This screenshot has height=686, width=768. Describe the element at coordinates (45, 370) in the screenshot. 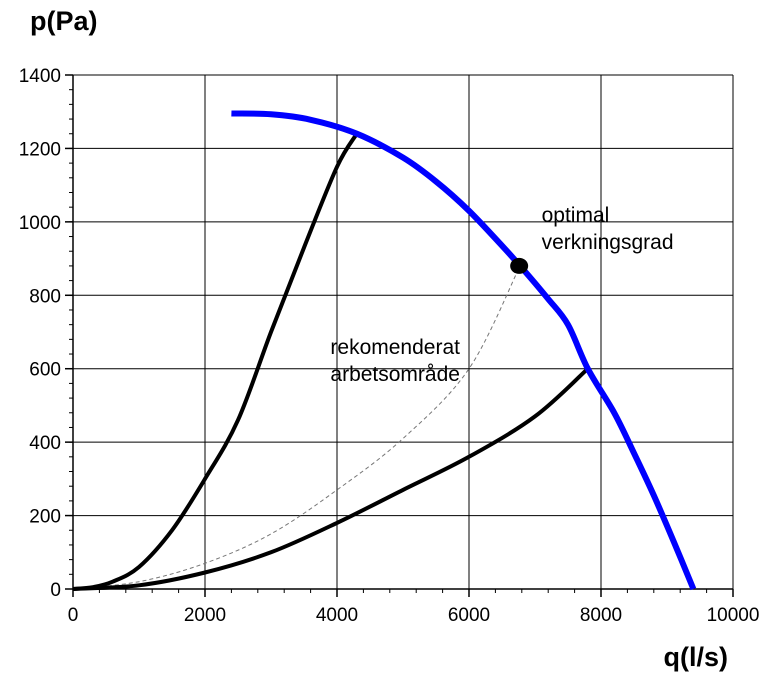

I see `y-tick-label: 600` at that location.